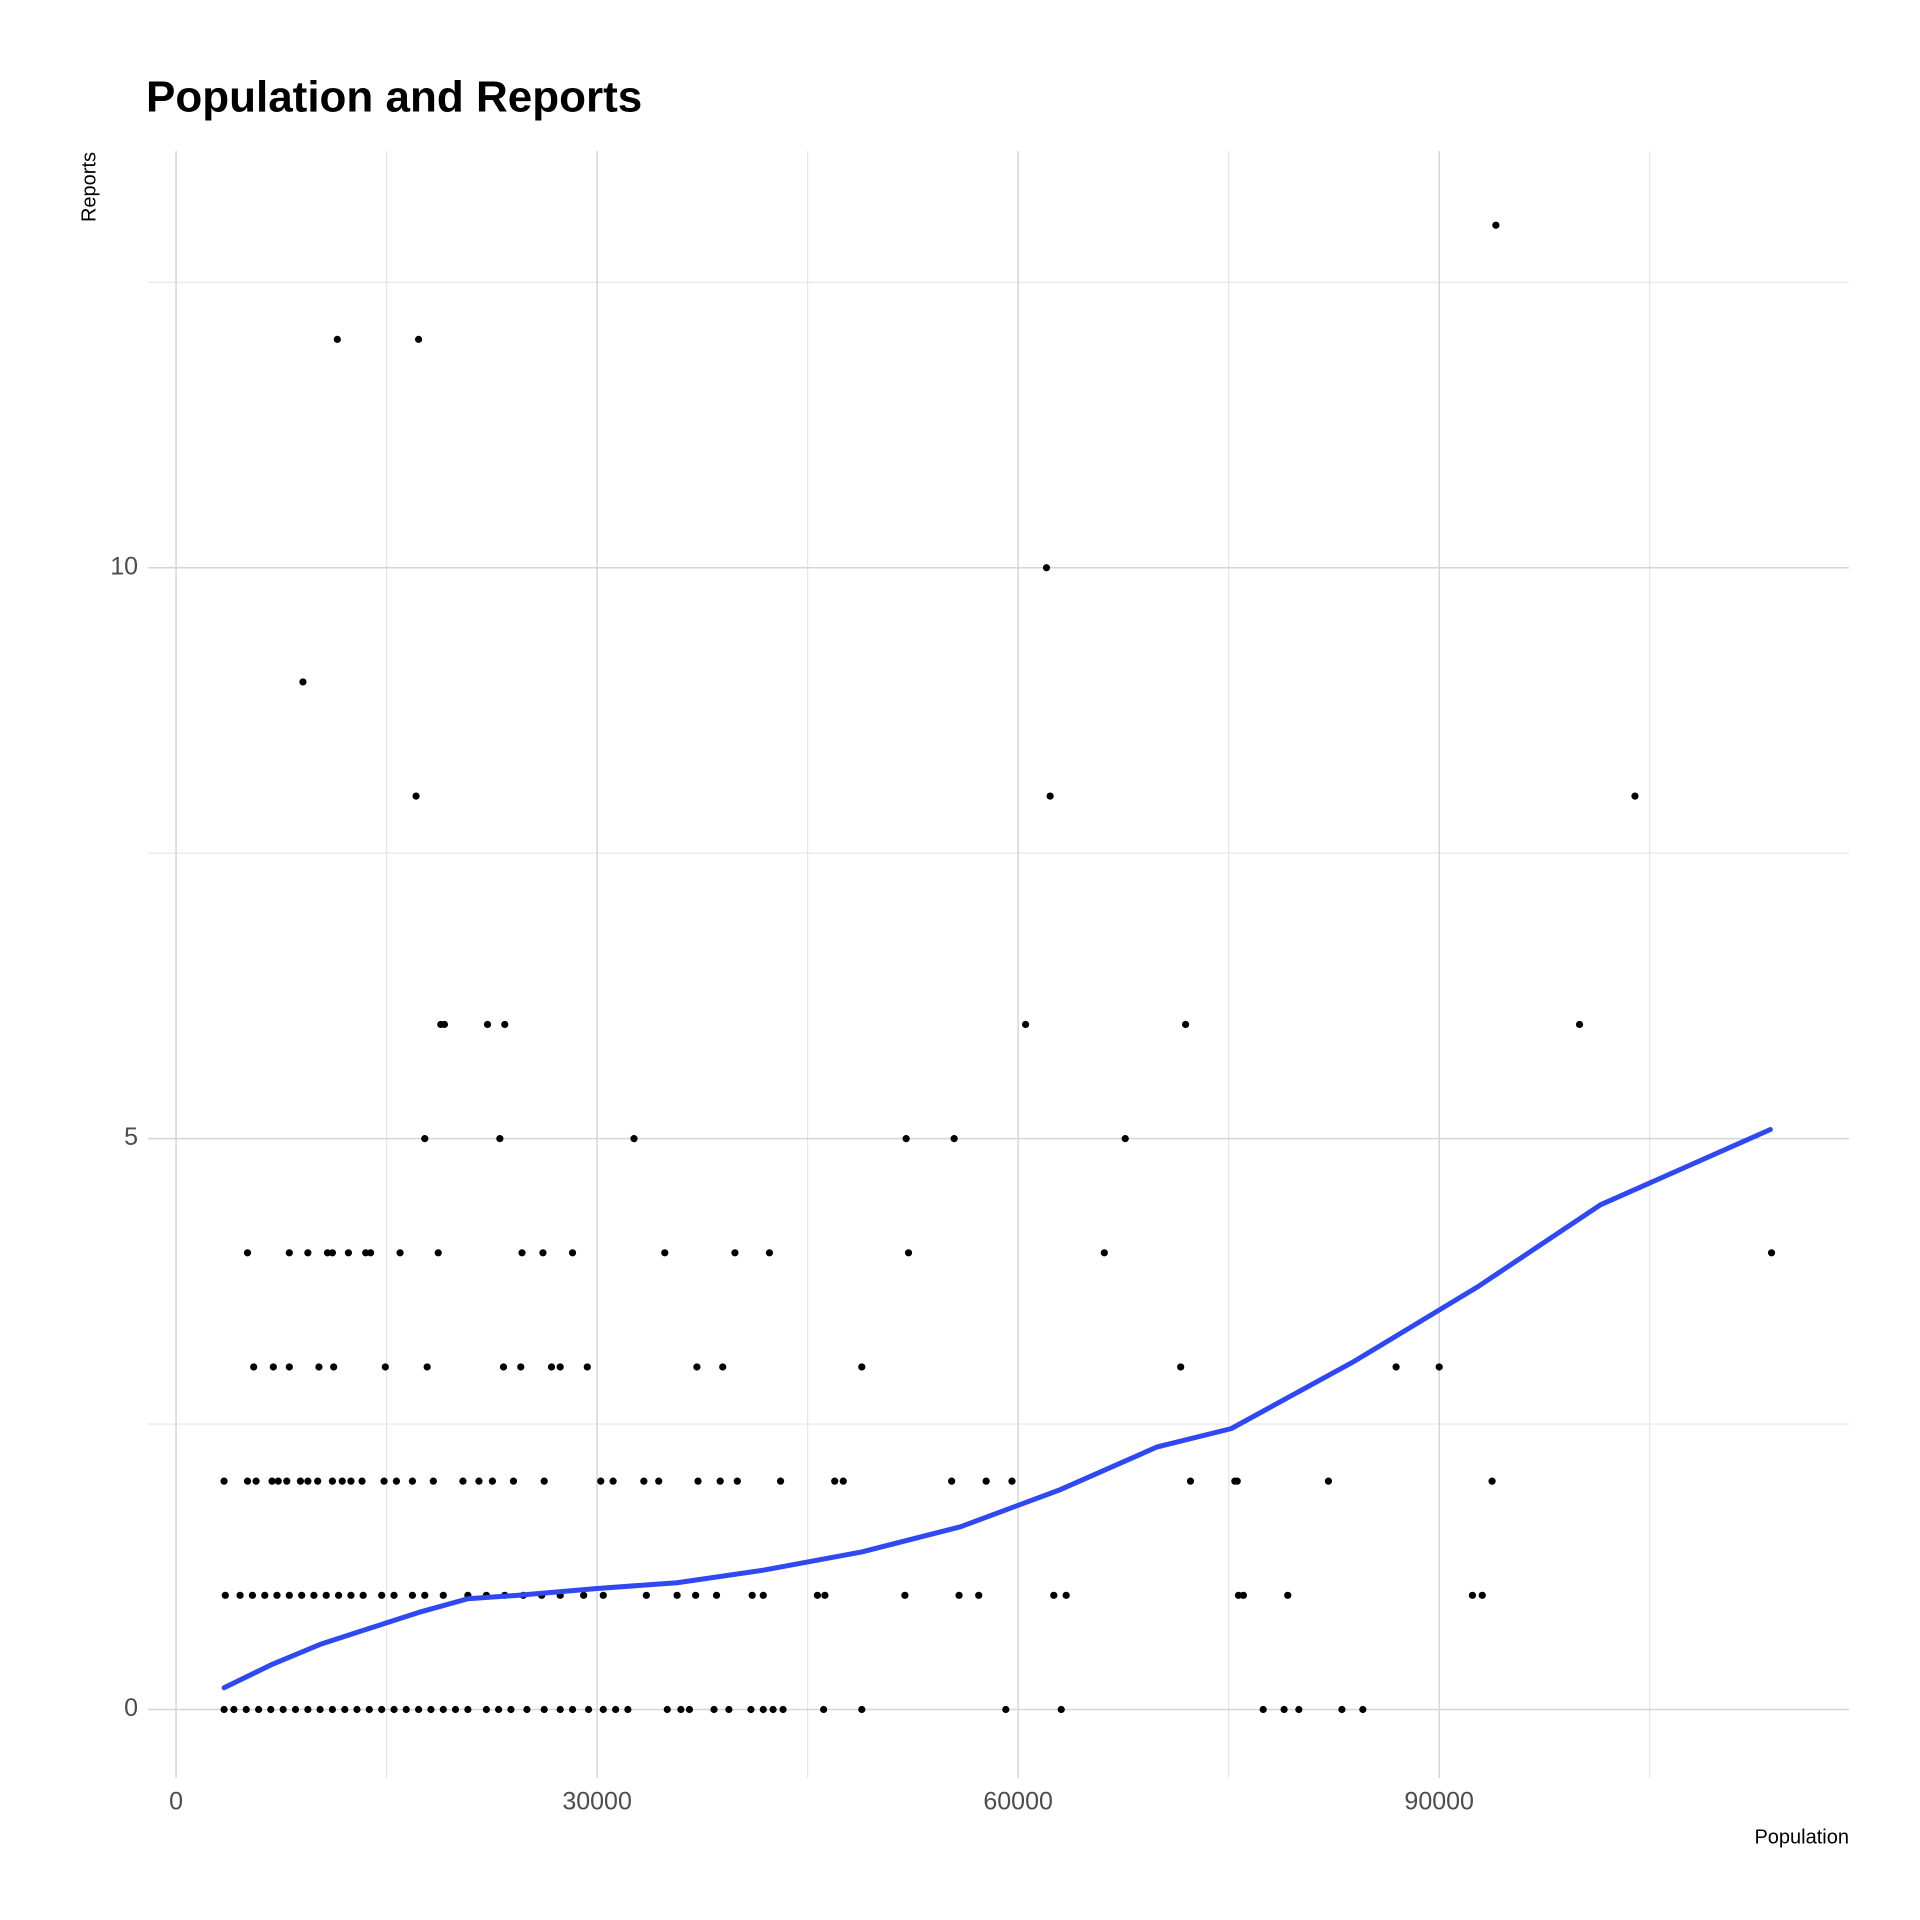 The image size is (1920, 1920). Describe the element at coordinates (597, 1802) in the screenshot. I see `x-tick-label: 30000` at that location.